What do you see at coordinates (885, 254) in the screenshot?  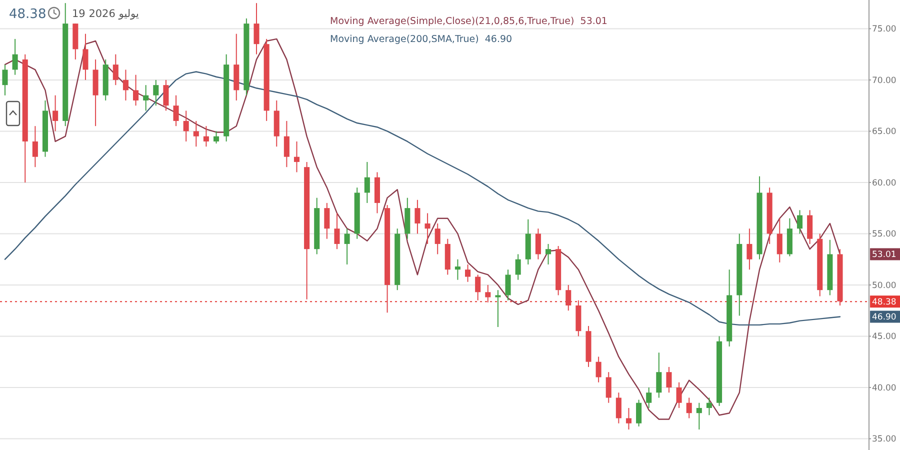 I see `annotation: 53.01` at bounding box center [885, 254].